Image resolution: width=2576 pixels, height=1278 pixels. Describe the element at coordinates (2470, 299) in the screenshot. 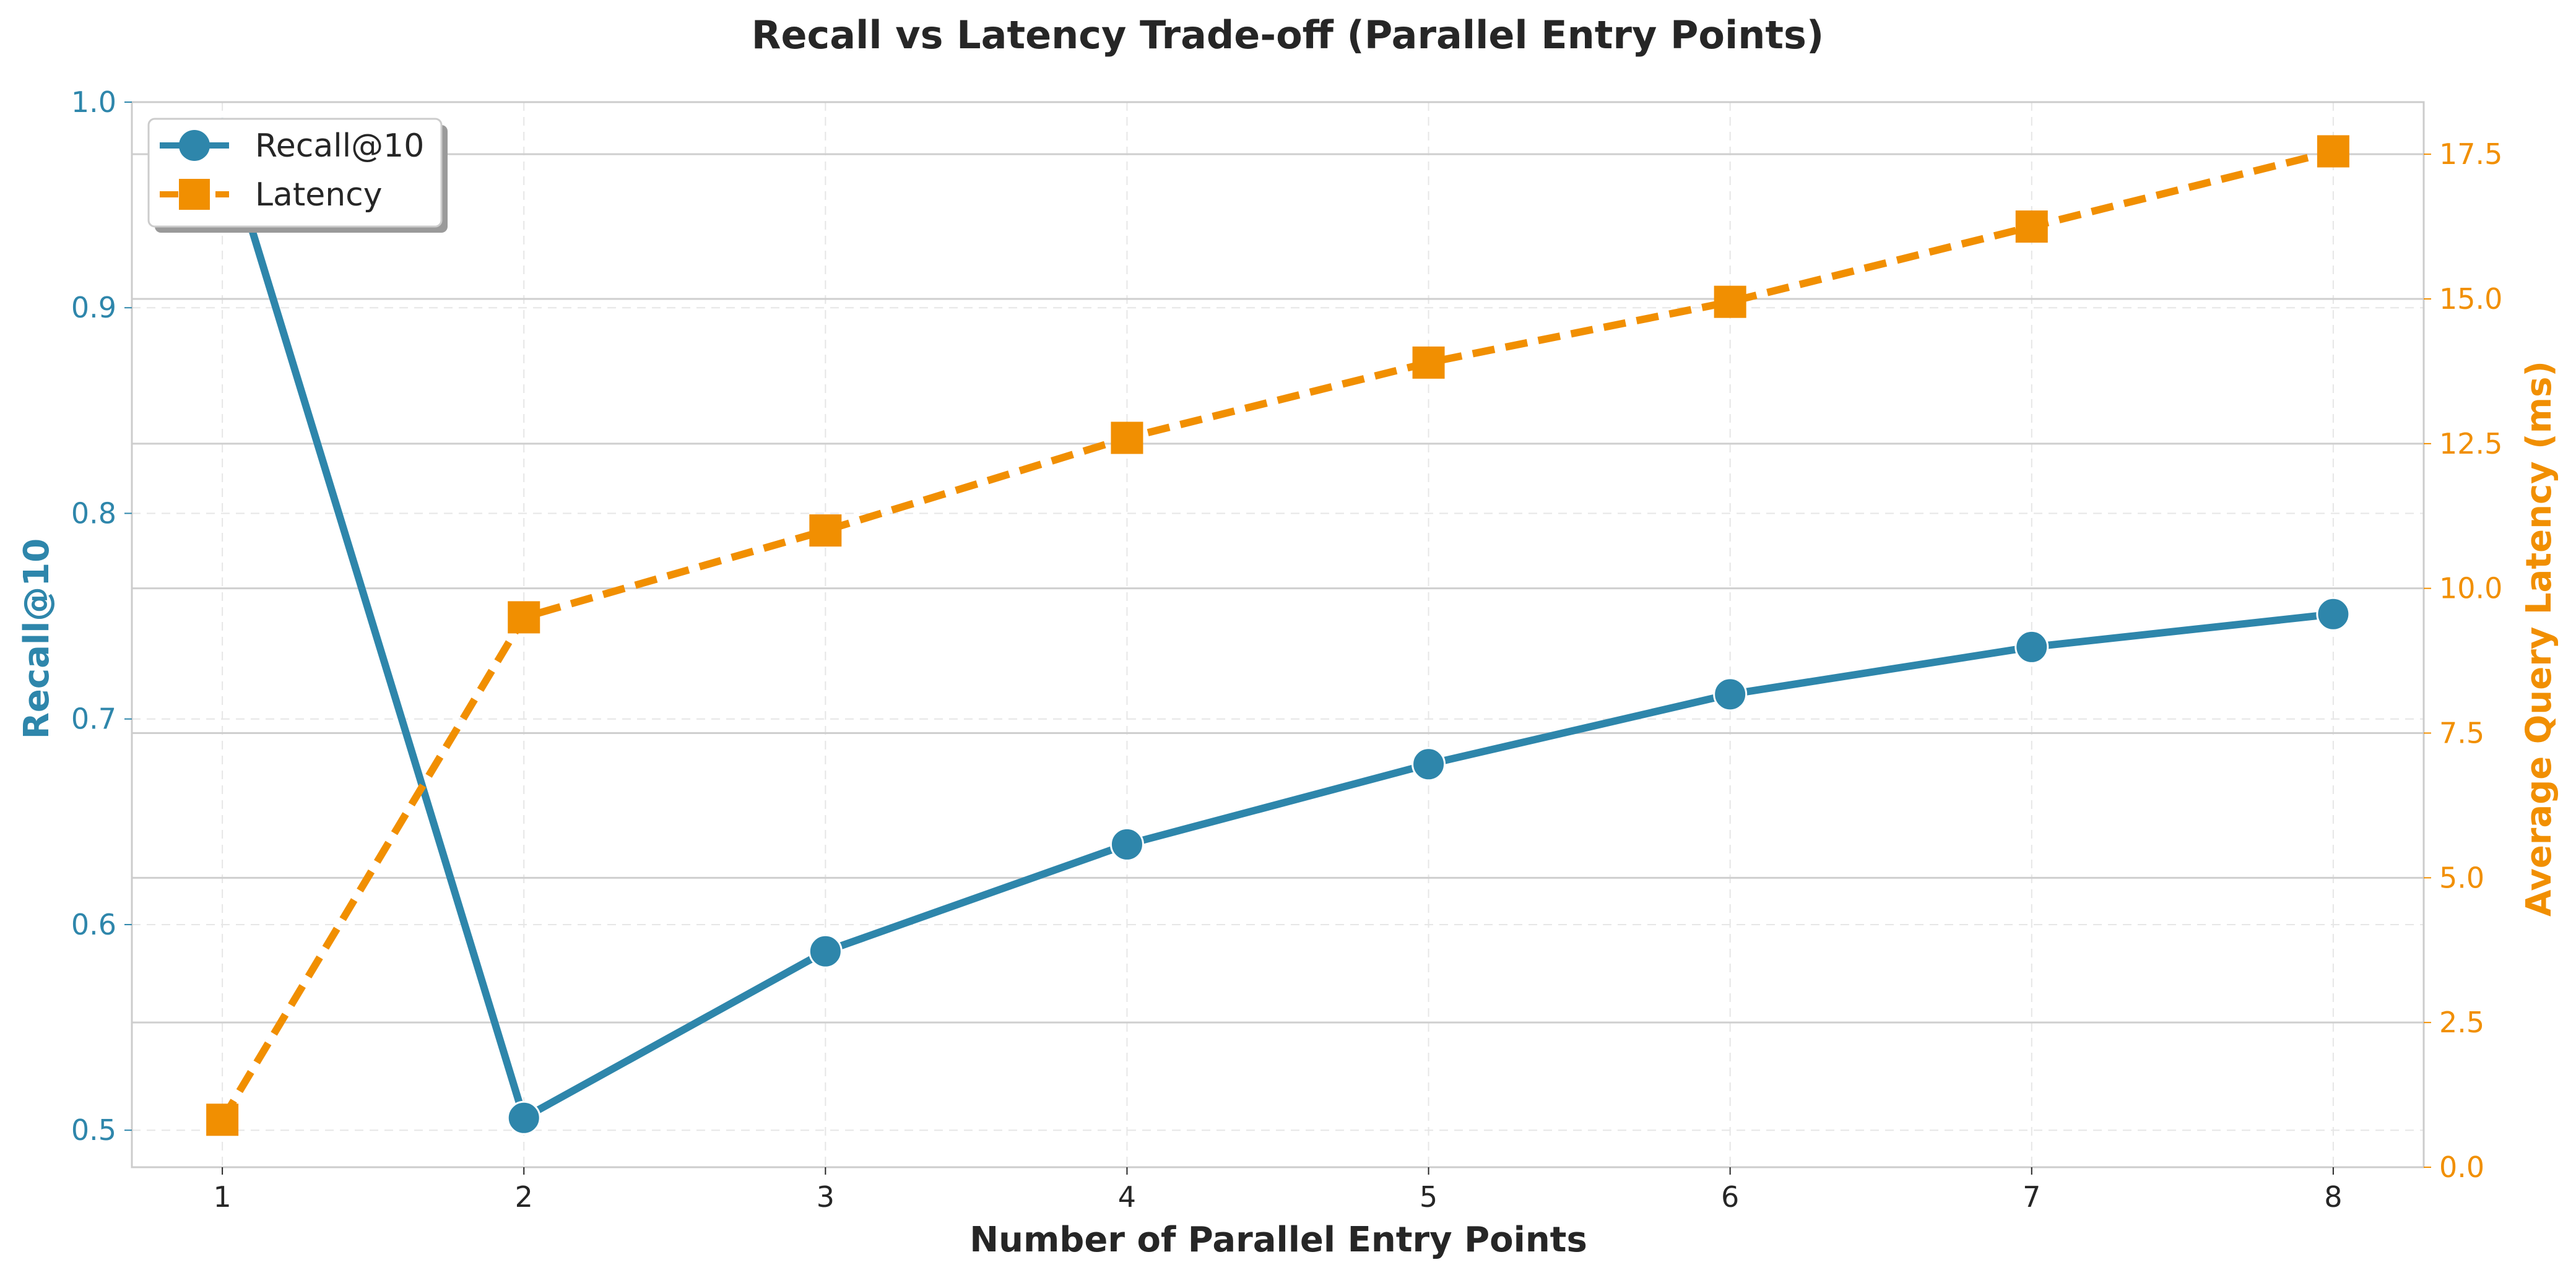

I see `right-tick-label: 15.0` at that location.